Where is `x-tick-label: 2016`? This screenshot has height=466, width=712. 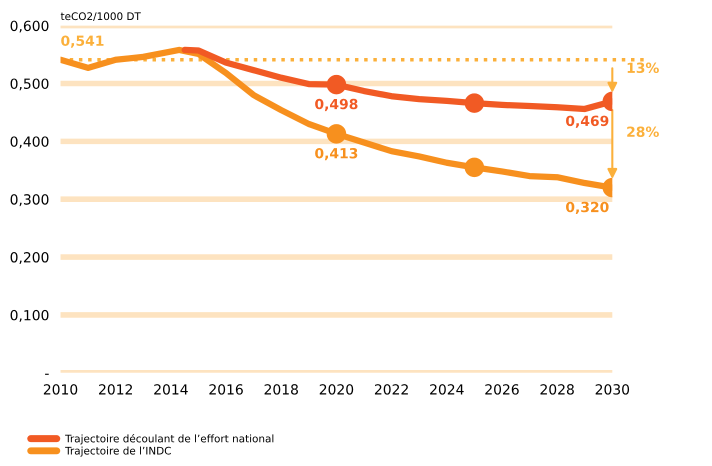
x-tick-label: 2016 is located at coordinates (226, 389).